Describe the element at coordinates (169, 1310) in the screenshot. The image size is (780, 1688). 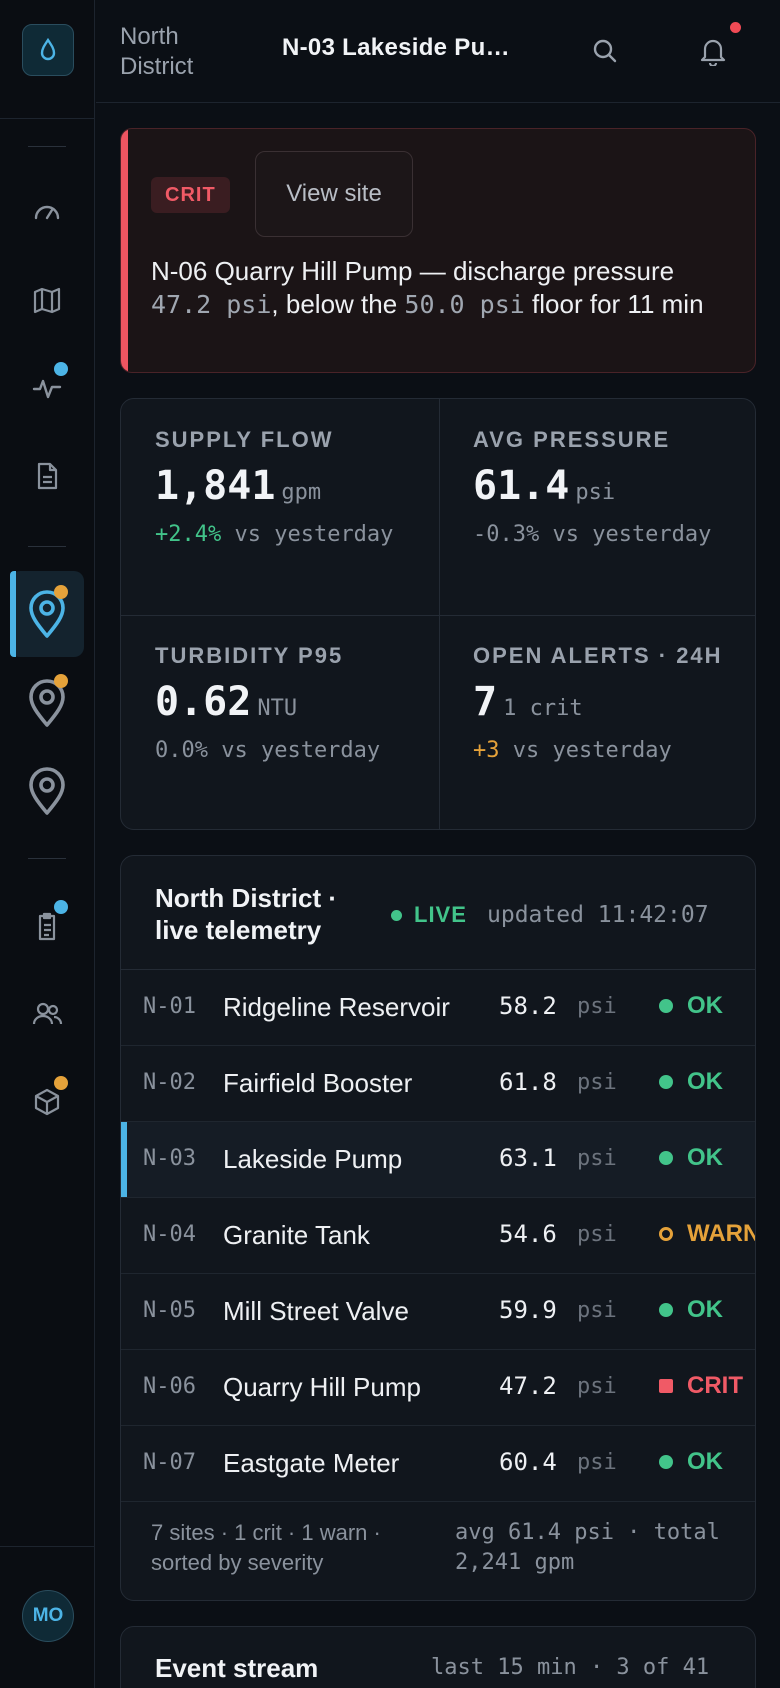
I see `site-id: N-05` at that location.